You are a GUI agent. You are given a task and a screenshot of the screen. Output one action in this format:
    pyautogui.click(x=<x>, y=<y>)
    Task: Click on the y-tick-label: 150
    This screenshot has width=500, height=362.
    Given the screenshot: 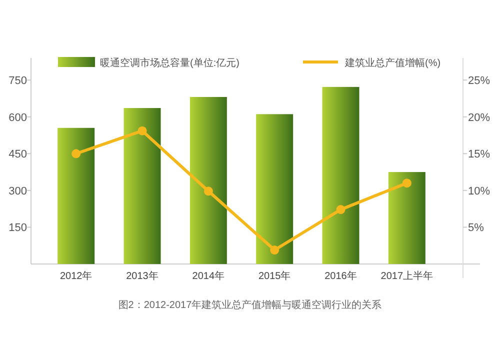 What is the action you would take?
    pyautogui.click(x=17, y=228)
    